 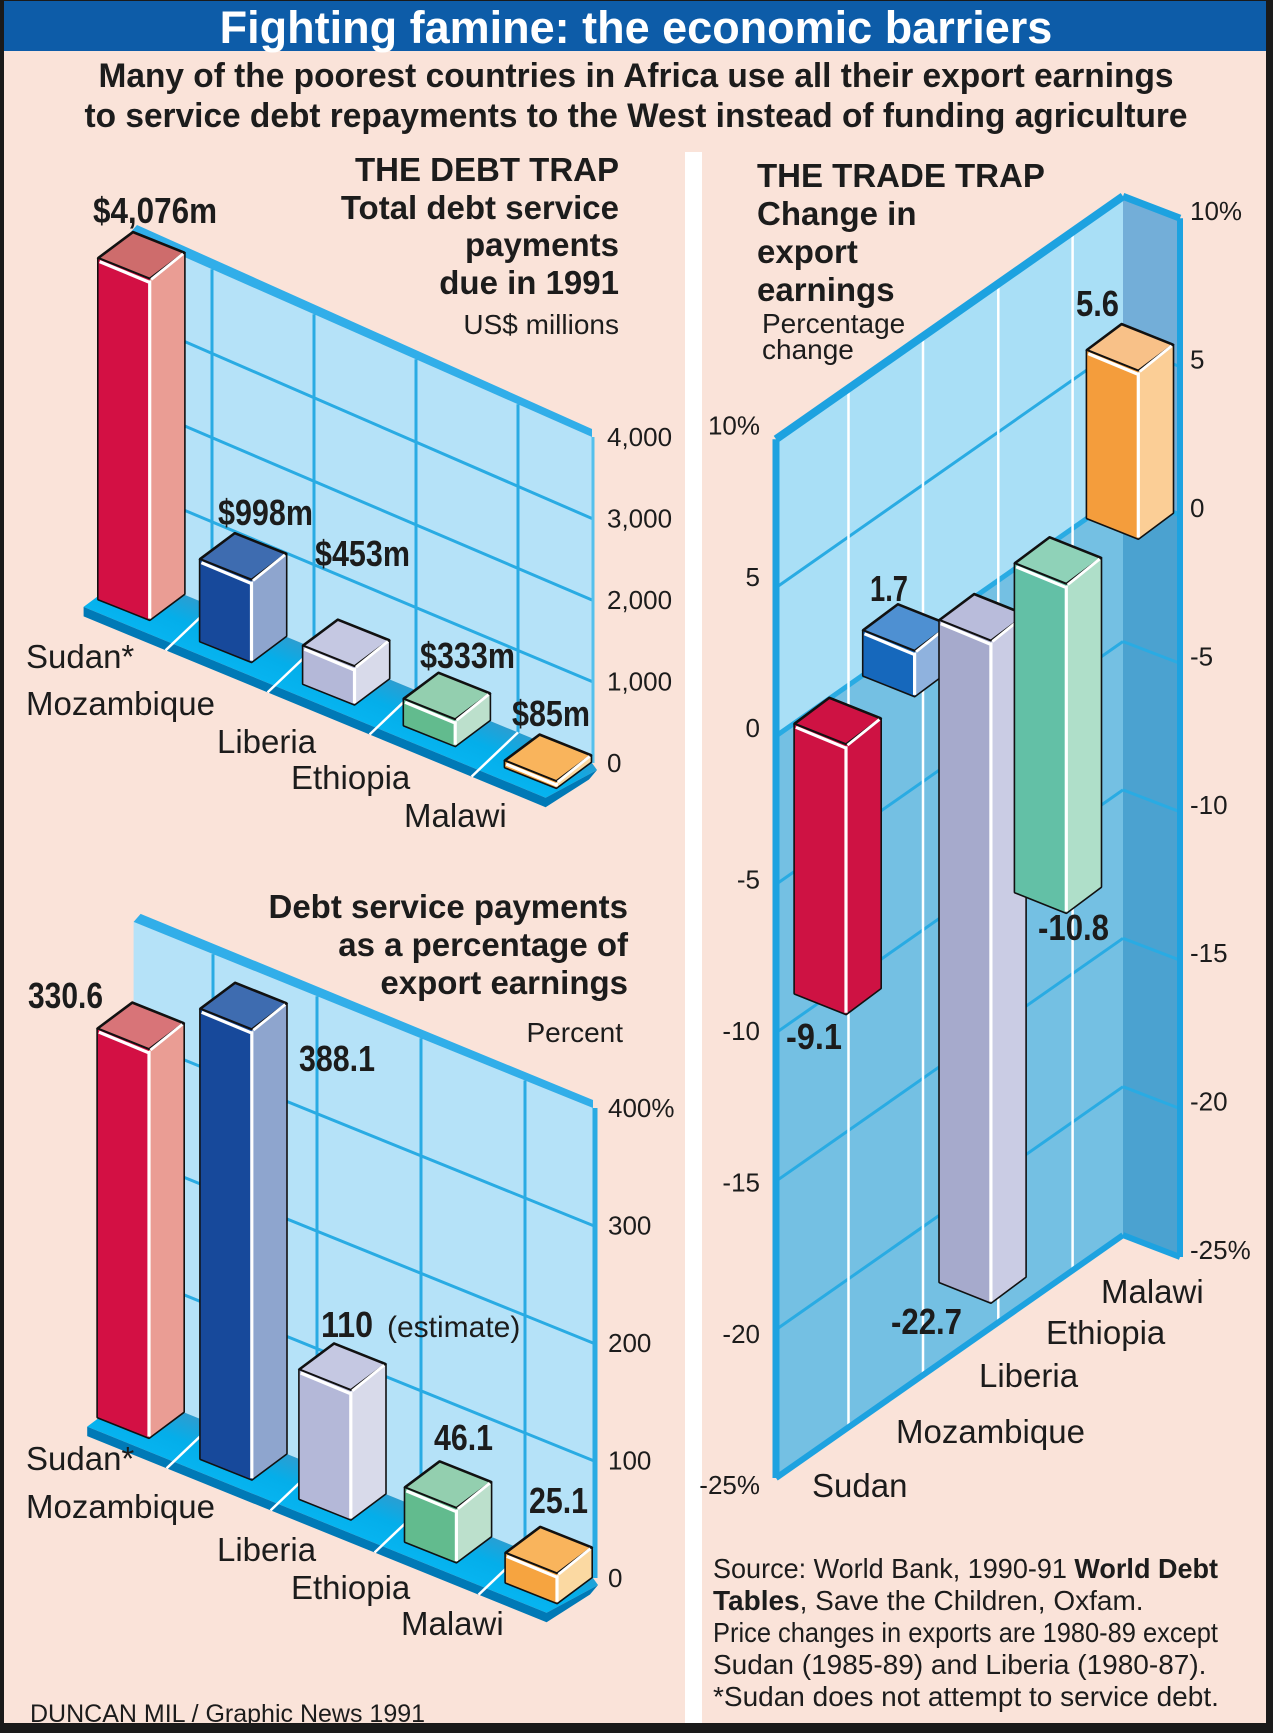 What do you see at coordinates (467, 655) in the screenshot?
I see `svg-text: $333m` at bounding box center [467, 655].